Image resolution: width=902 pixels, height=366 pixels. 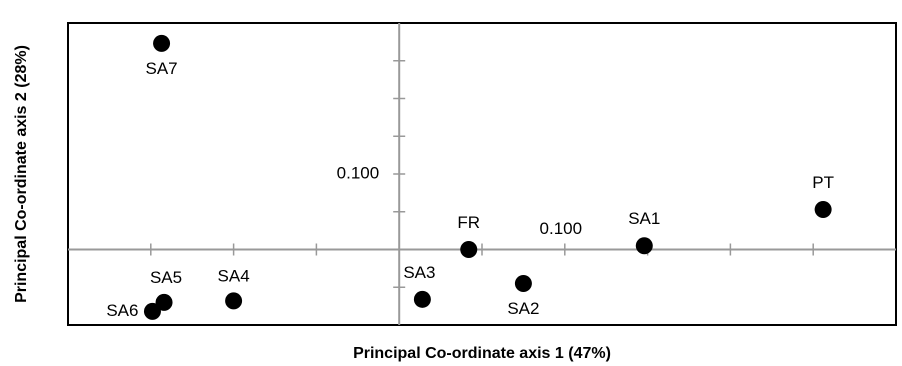 I want to click on point-label: SA2, so click(x=523, y=308).